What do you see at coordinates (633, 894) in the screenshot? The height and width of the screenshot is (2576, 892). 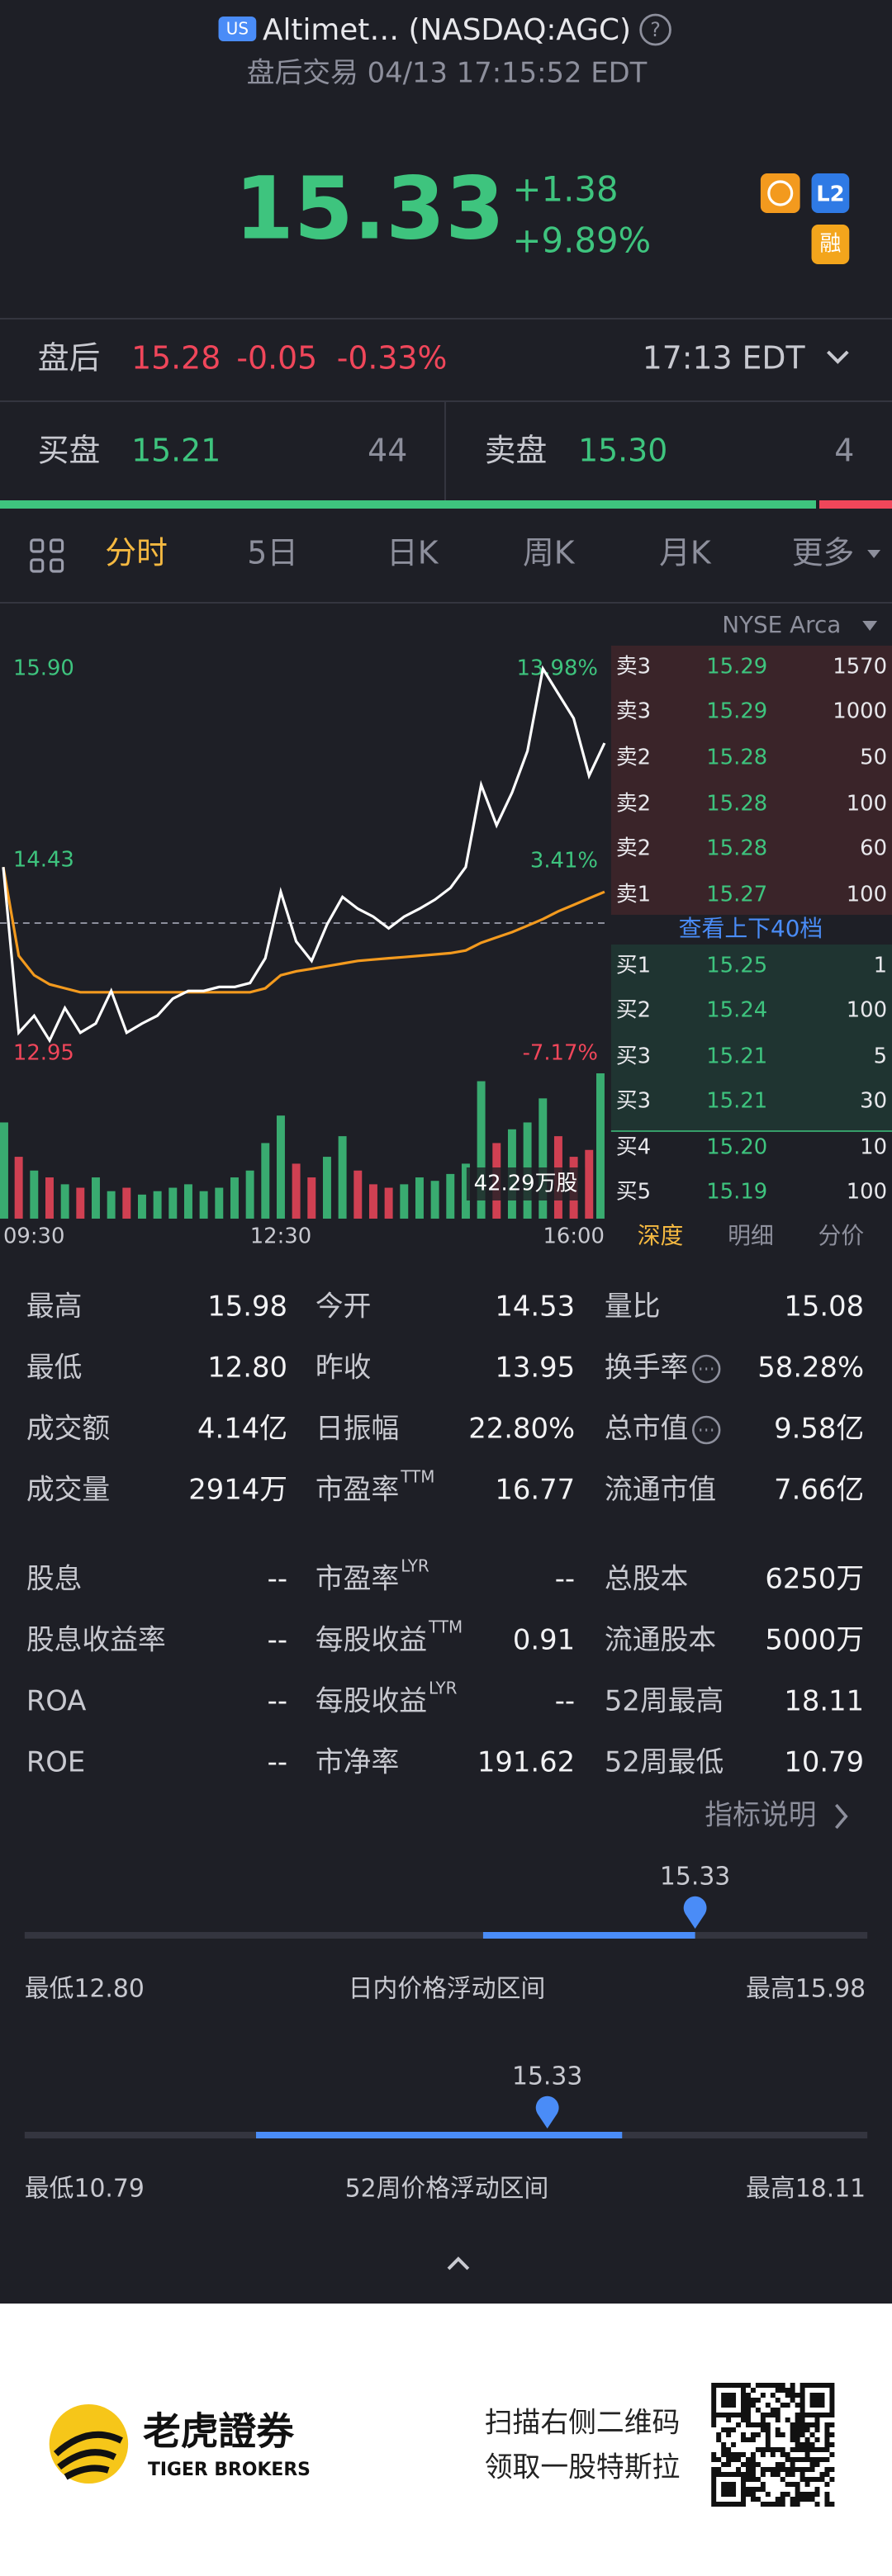 I see `ask-level: 卖1` at bounding box center [633, 894].